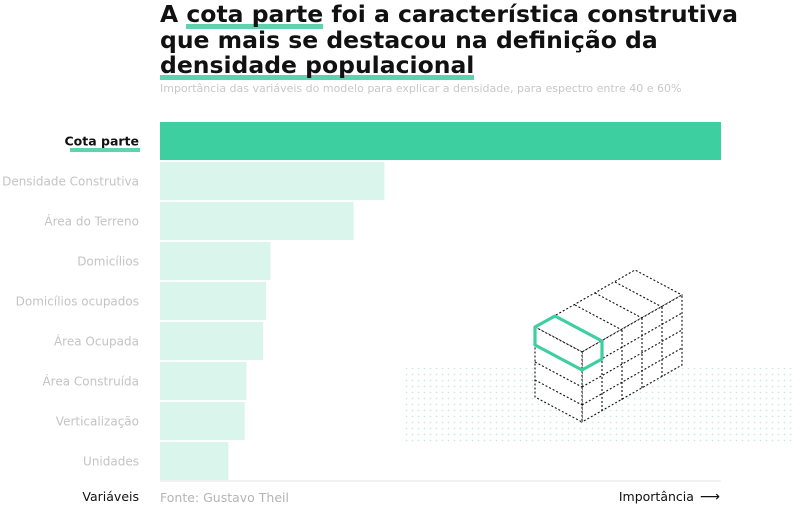  Describe the element at coordinates (203, 381) in the screenshot. I see `bar-area-construida` at that location.